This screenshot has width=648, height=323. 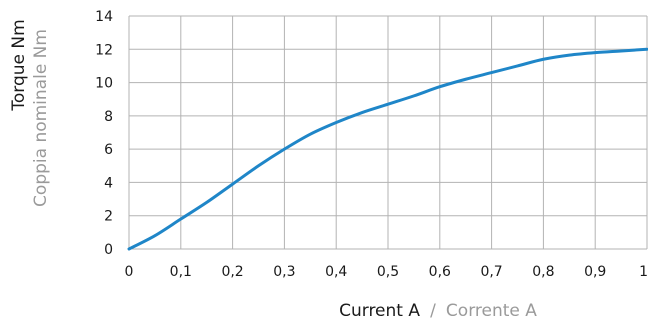 What do you see at coordinates (379, 311) in the screenshot?
I see `x-axis-label: Current A` at bounding box center [379, 311].